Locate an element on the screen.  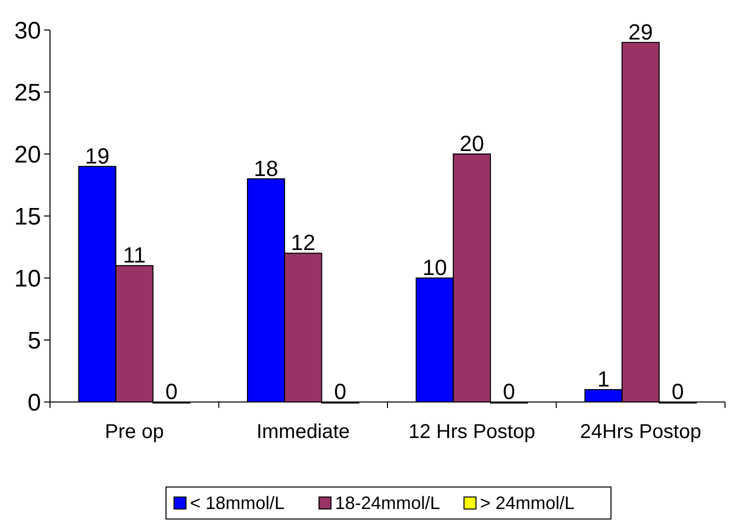
data-label: 18 is located at coordinates (266, 168).